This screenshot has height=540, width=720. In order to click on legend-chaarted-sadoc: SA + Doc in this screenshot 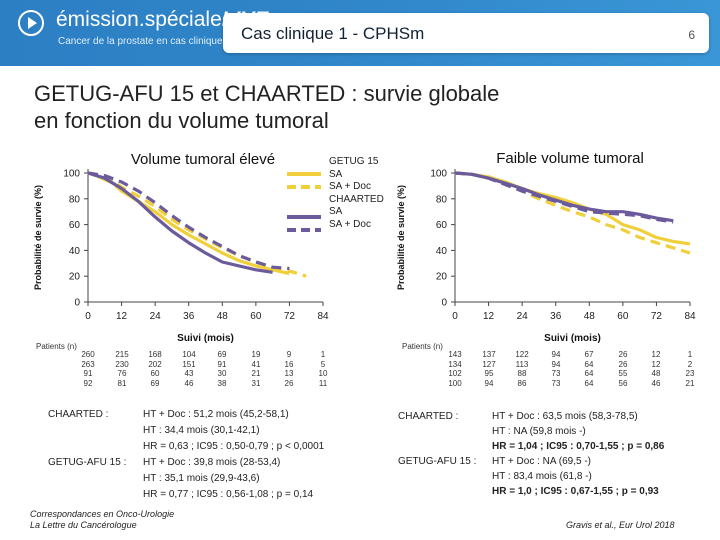, I will do `click(350, 224)`.